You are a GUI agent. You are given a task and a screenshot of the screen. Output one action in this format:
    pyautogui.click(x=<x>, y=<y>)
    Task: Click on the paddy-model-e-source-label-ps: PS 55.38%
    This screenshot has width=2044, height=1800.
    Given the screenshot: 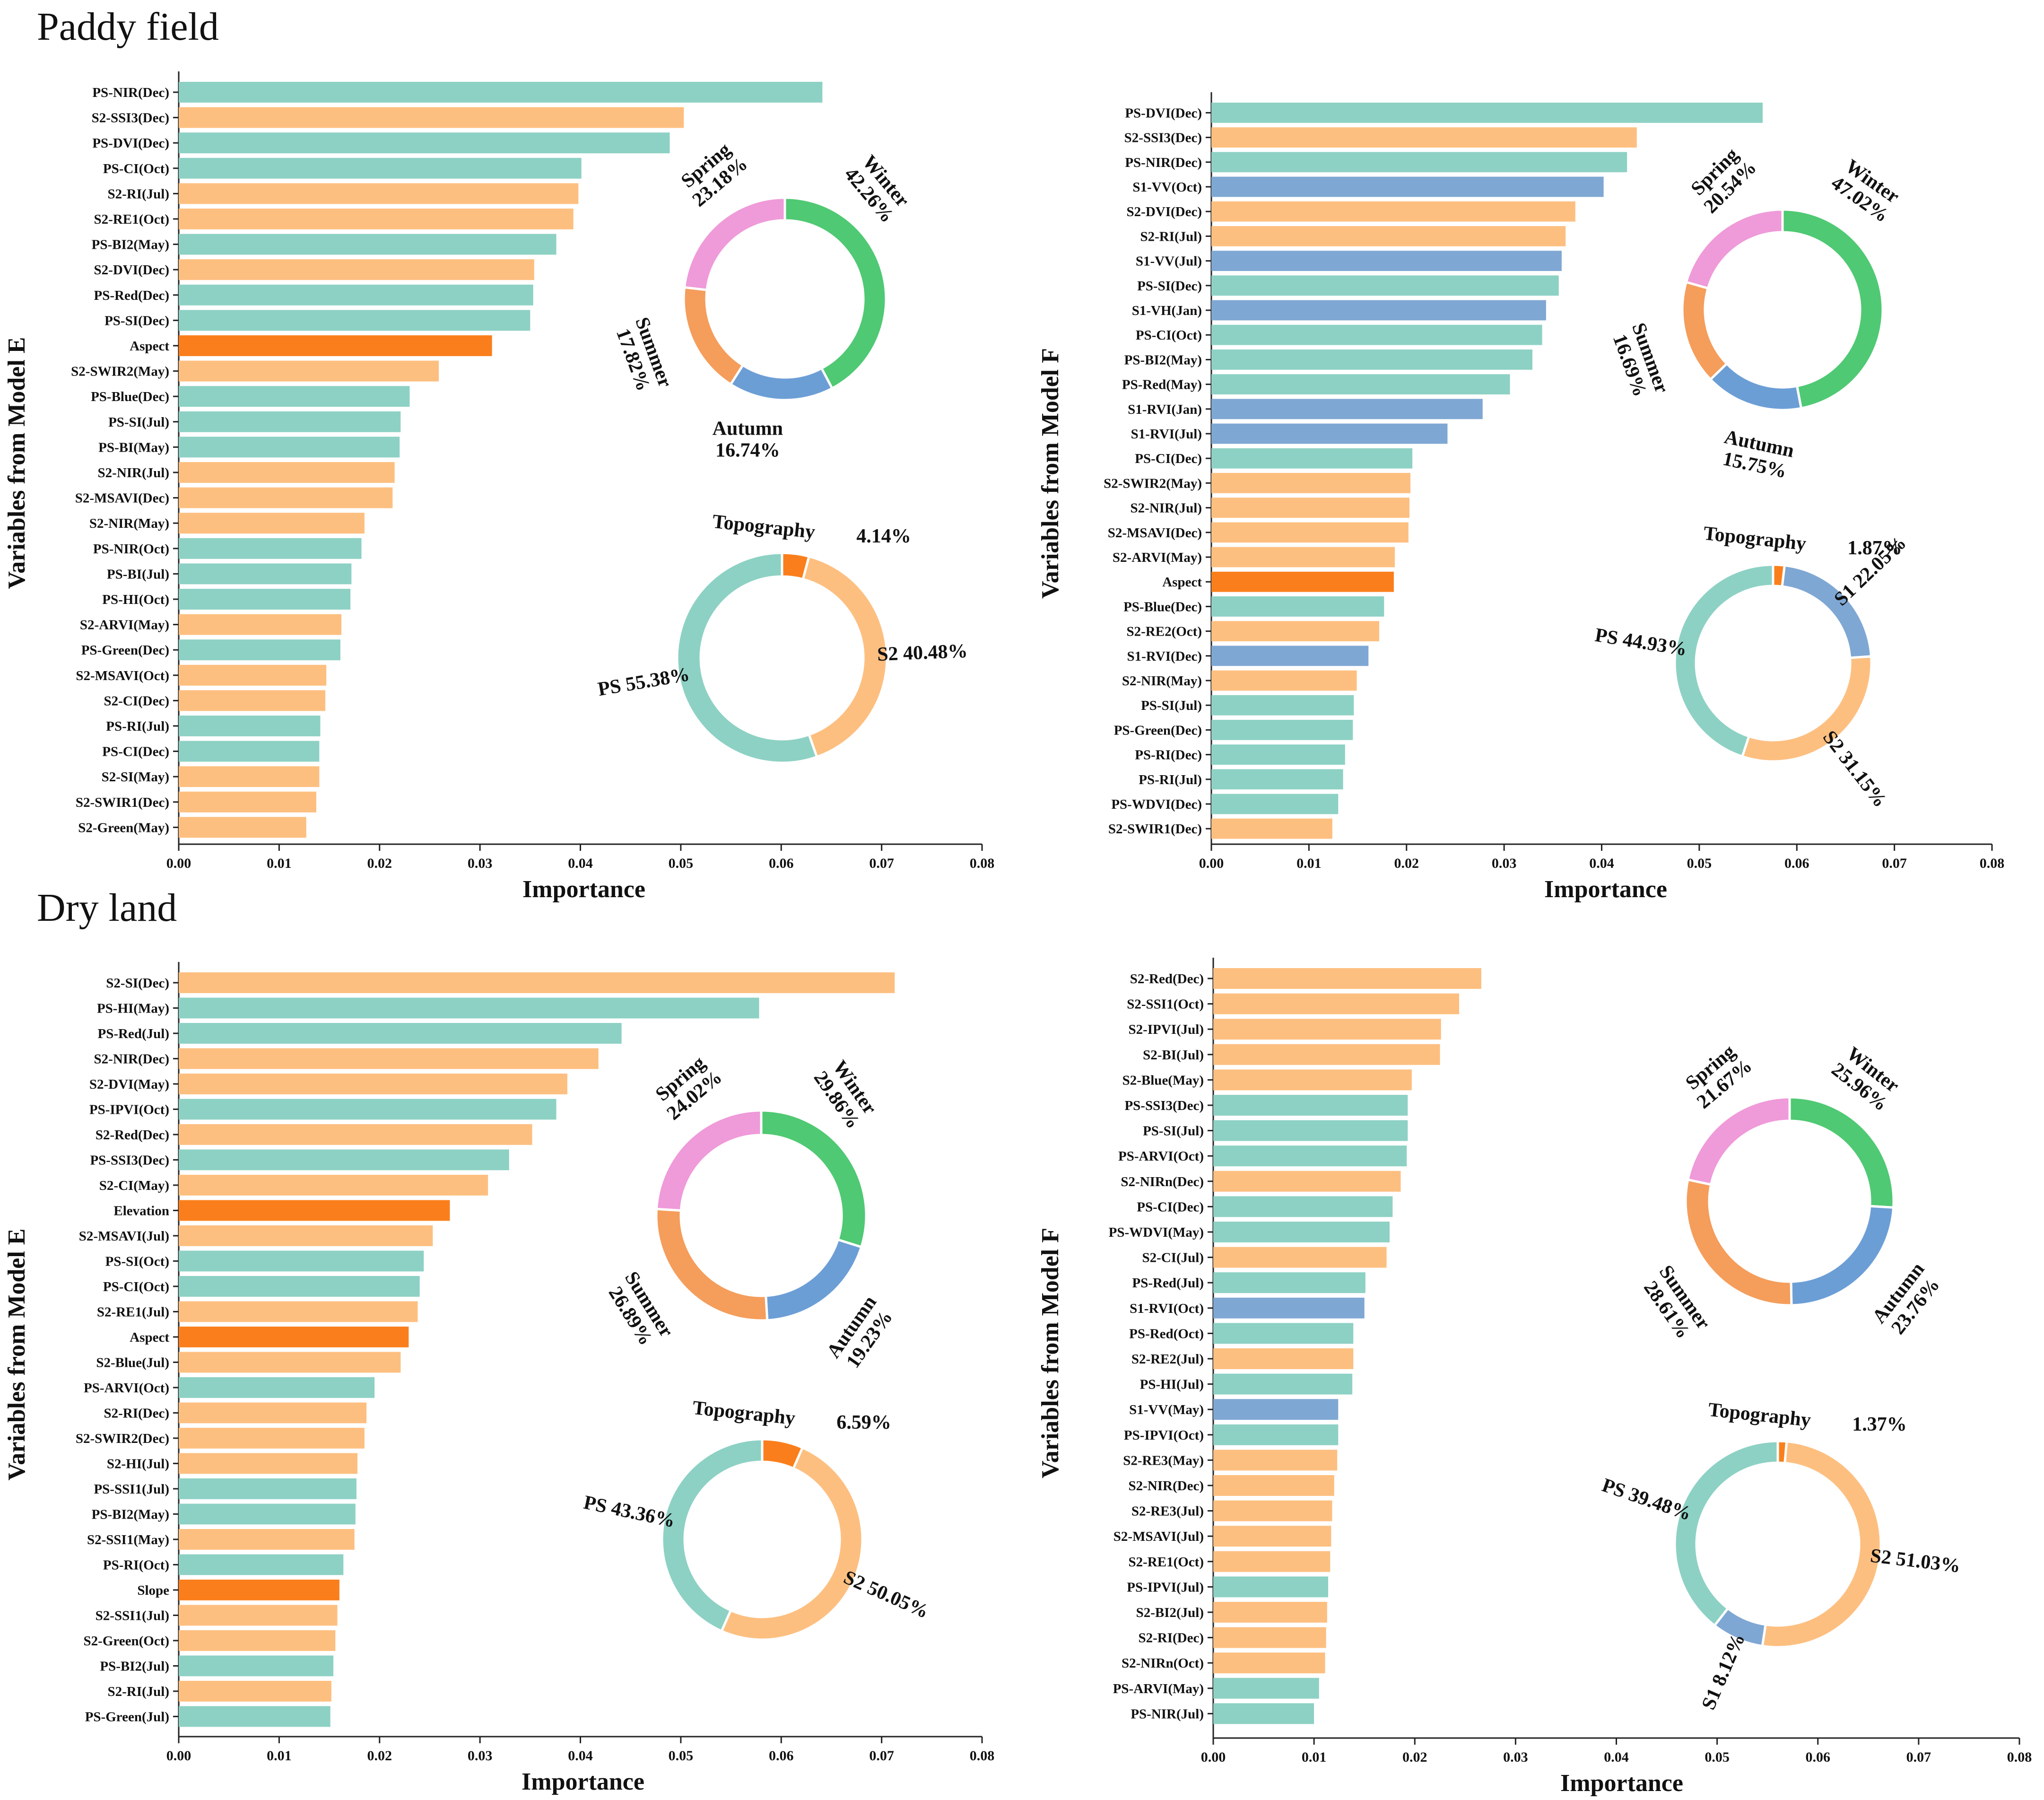 What is the action you would take?
    pyautogui.click(x=643, y=682)
    